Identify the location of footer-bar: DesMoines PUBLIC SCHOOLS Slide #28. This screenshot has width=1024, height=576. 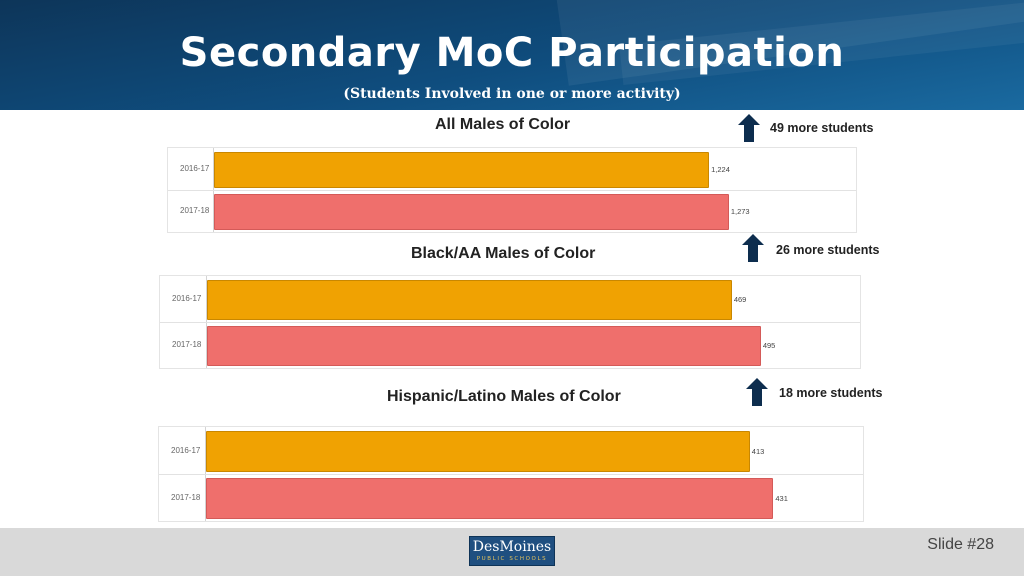
(512, 552).